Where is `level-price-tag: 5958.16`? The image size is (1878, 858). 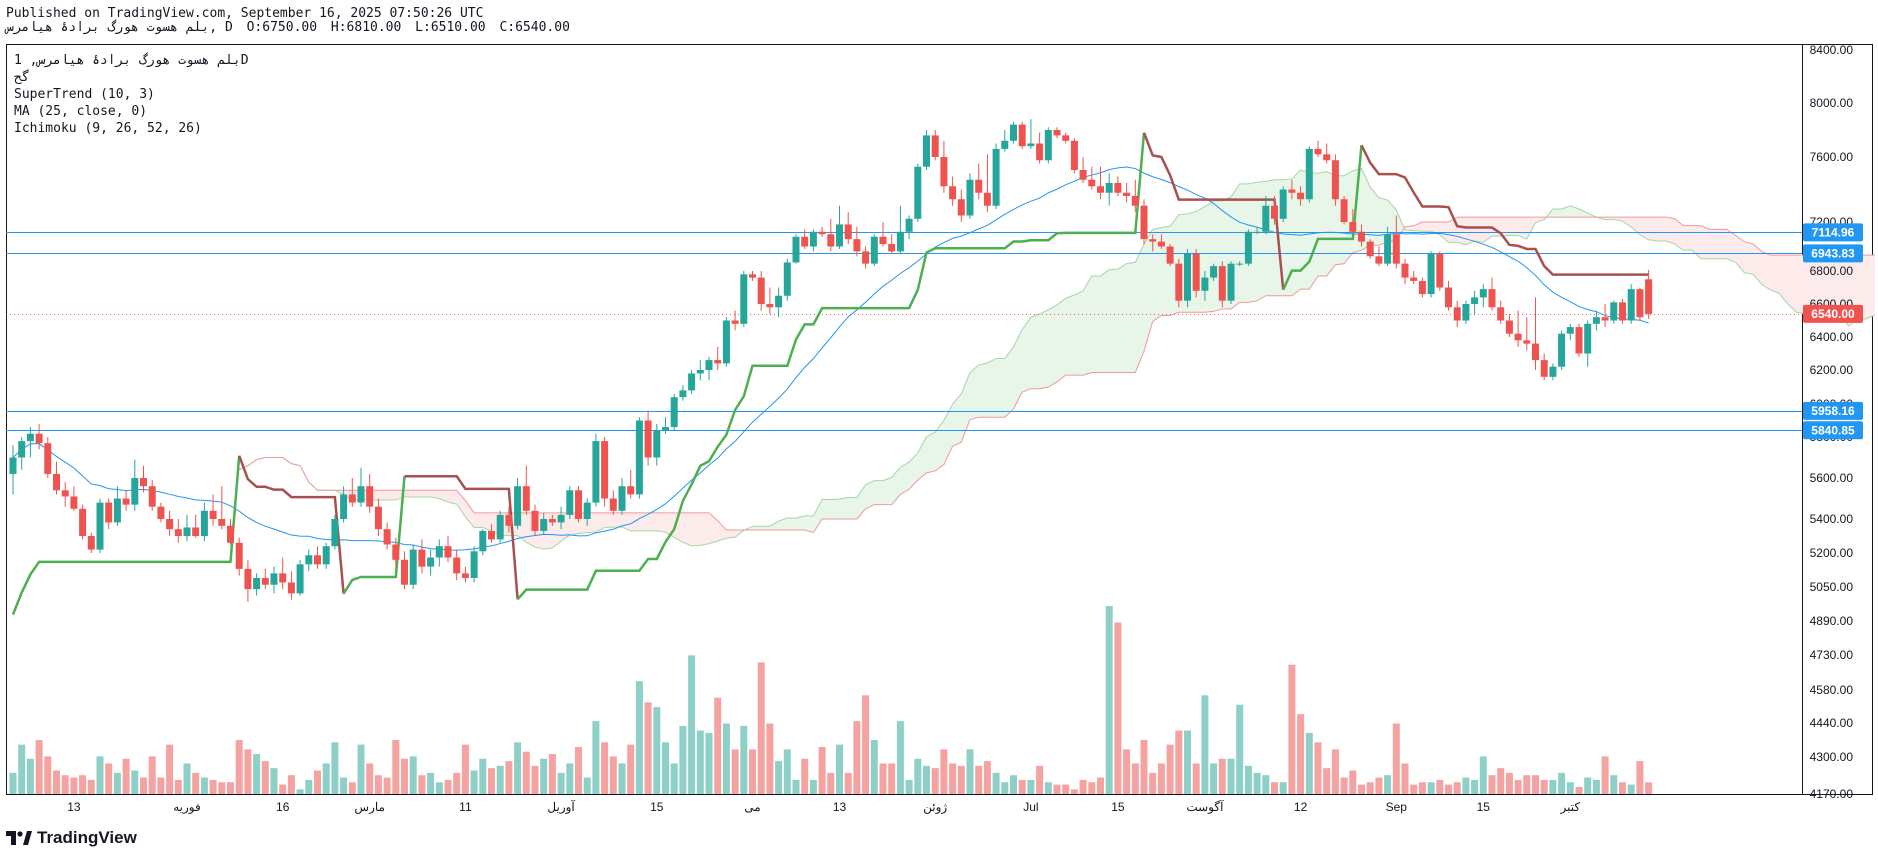 level-price-tag: 5958.16 is located at coordinates (1833, 410).